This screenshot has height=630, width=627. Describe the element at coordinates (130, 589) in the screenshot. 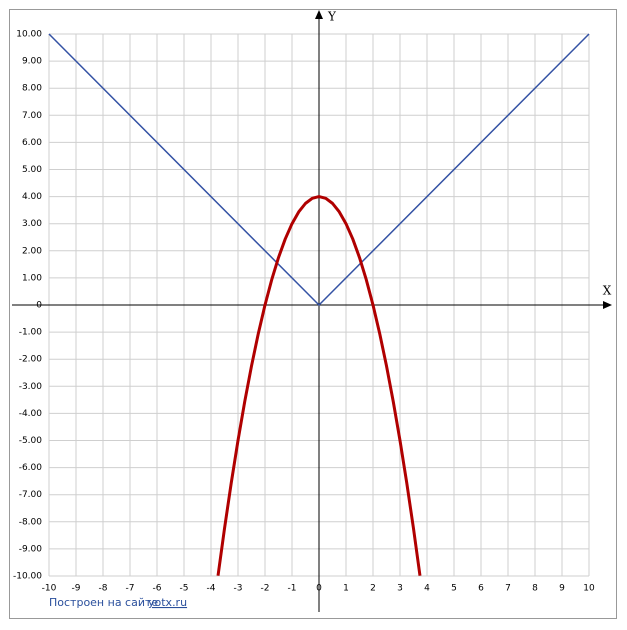

I see `x-tick-label: -7` at that location.